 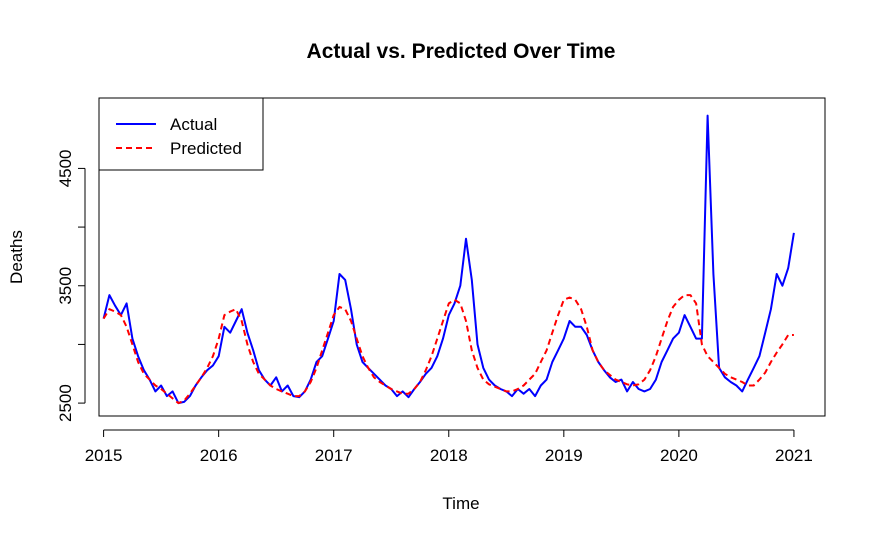 What do you see at coordinates (461, 51) in the screenshot?
I see `chart-title: Actual vs. Predicted Over Time` at bounding box center [461, 51].